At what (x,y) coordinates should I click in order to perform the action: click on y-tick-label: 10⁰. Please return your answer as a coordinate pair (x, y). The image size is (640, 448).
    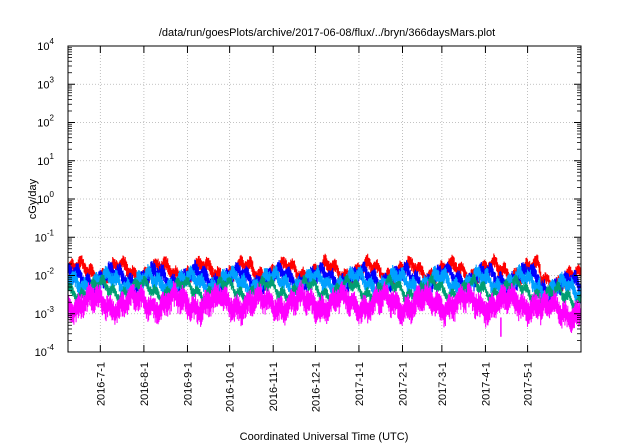
    Looking at the image, I should click on (45, 198).